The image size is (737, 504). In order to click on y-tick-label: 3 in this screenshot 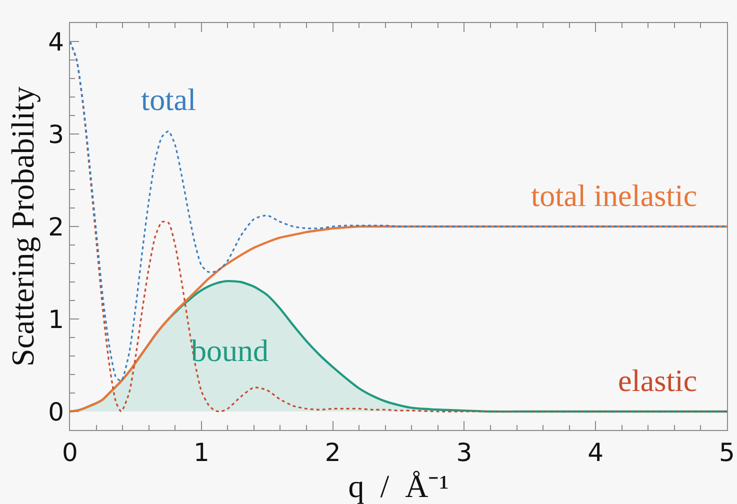, I will do `click(56, 134)`.